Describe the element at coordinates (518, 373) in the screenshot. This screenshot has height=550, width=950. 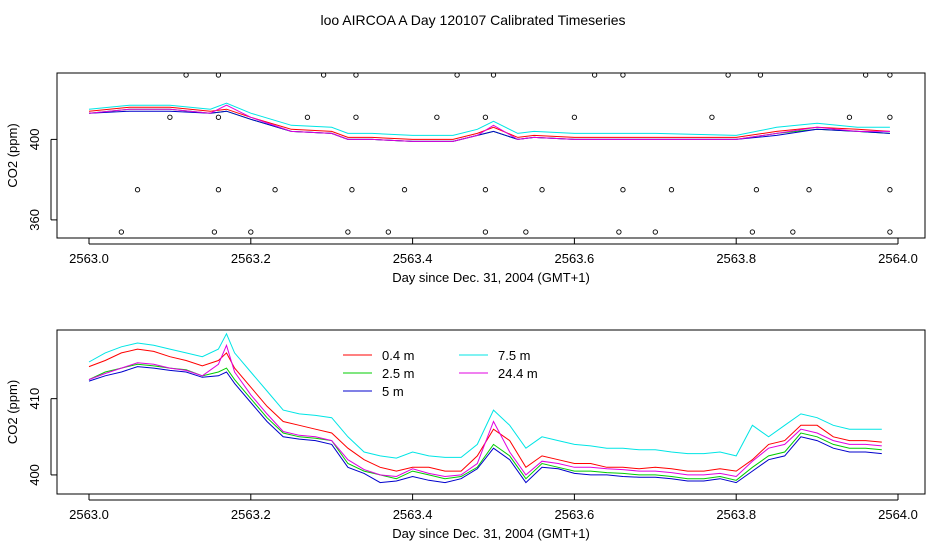
I see `legend-label: 24.4 m` at that location.